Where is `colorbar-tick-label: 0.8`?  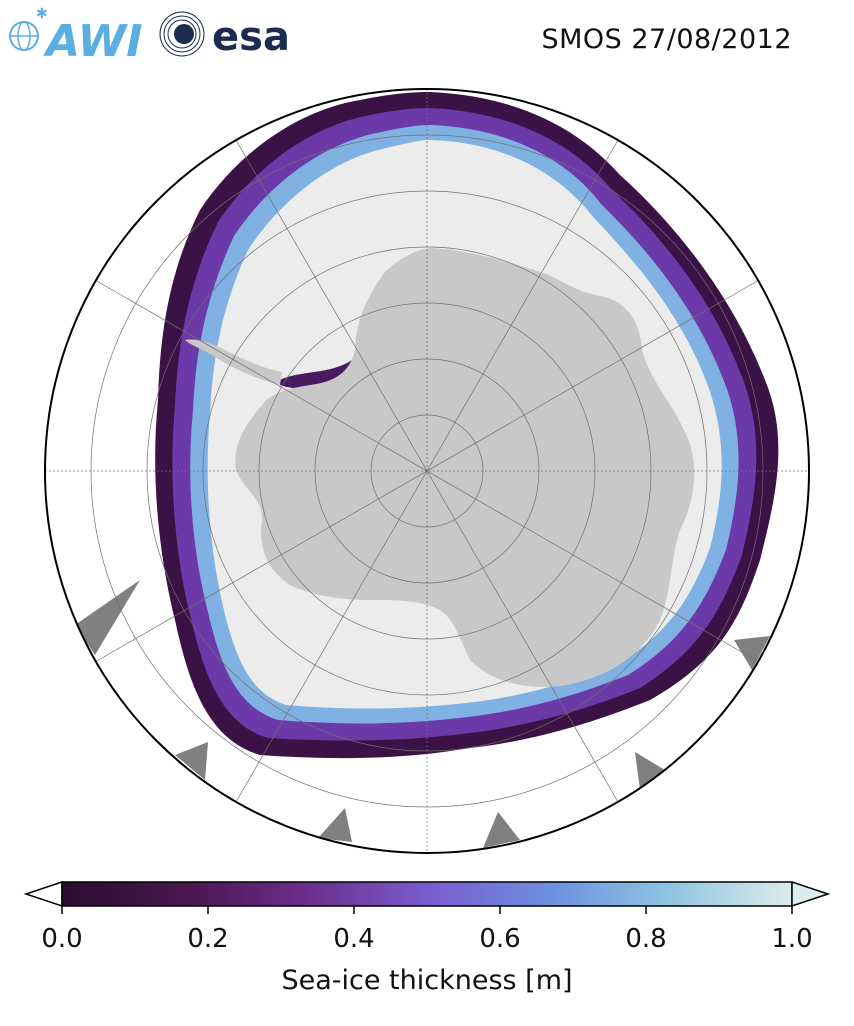
colorbar-tick-label: 0.8 is located at coordinates (646, 939).